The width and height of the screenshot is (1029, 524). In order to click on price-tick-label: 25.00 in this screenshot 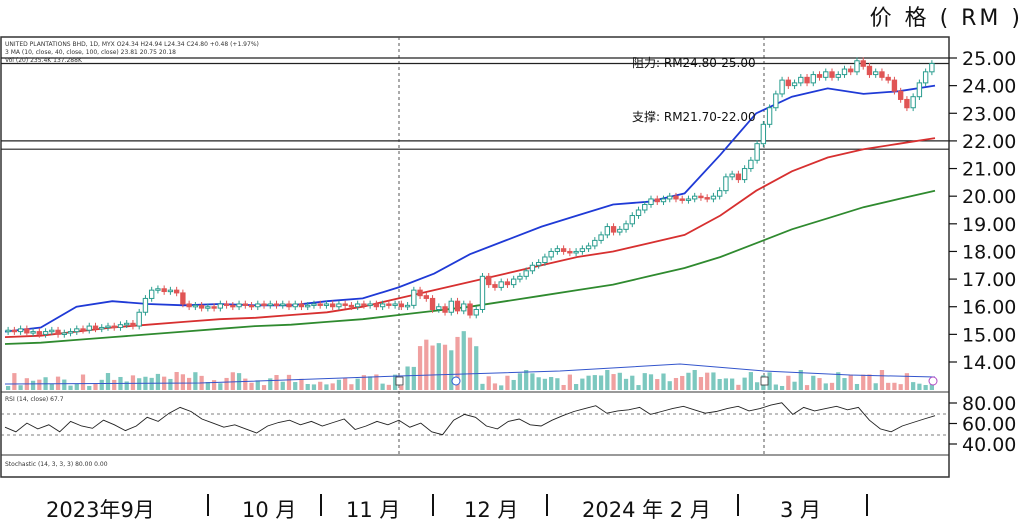, I will do `click(989, 59)`.